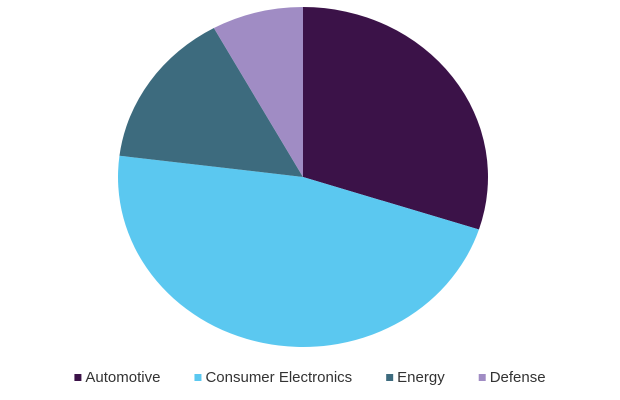  What do you see at coordinates (122, 377) in the screenshot?
I see `legend-label: Automotive` at bounding box center [122, 377].